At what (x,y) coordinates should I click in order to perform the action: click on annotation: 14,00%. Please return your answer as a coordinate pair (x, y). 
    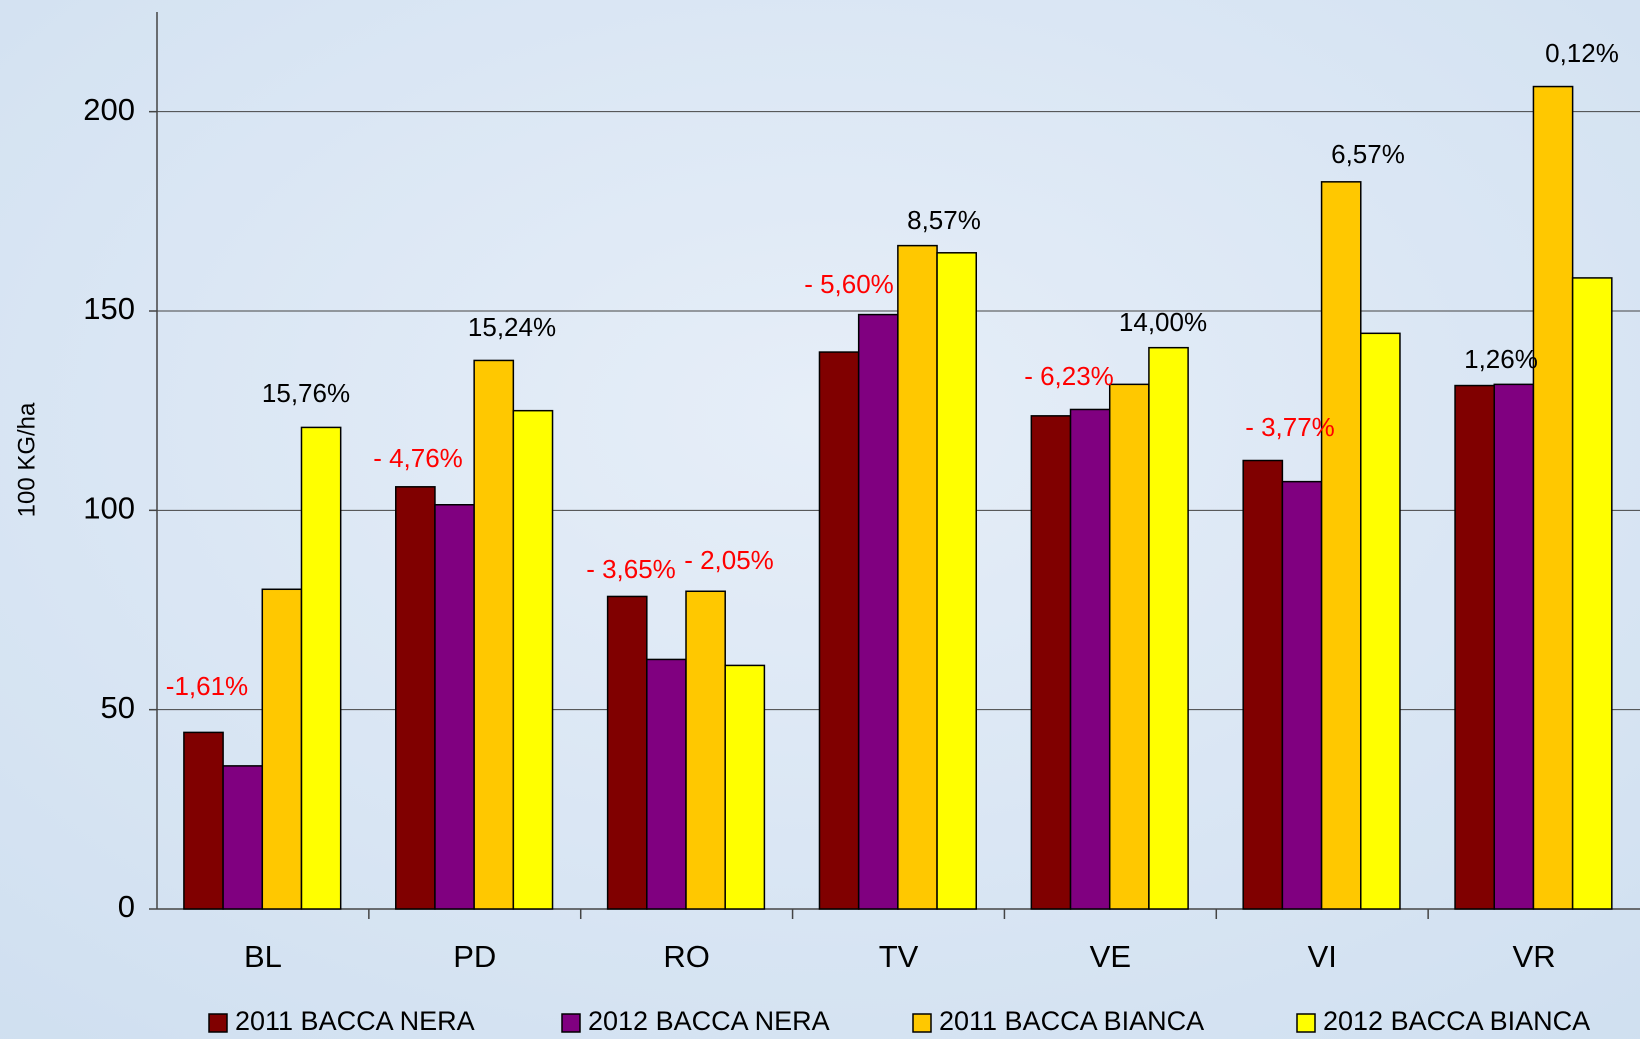
    Looking at the image, I should click on (1163, 322).